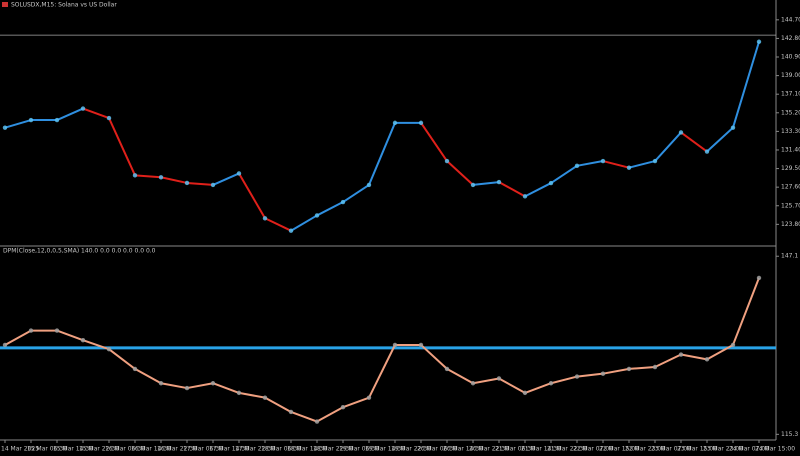  Describe the element at coordinates (307, 449) in the screenshot. I see `x-tick-label: 18 Mar 14:30` at that location.